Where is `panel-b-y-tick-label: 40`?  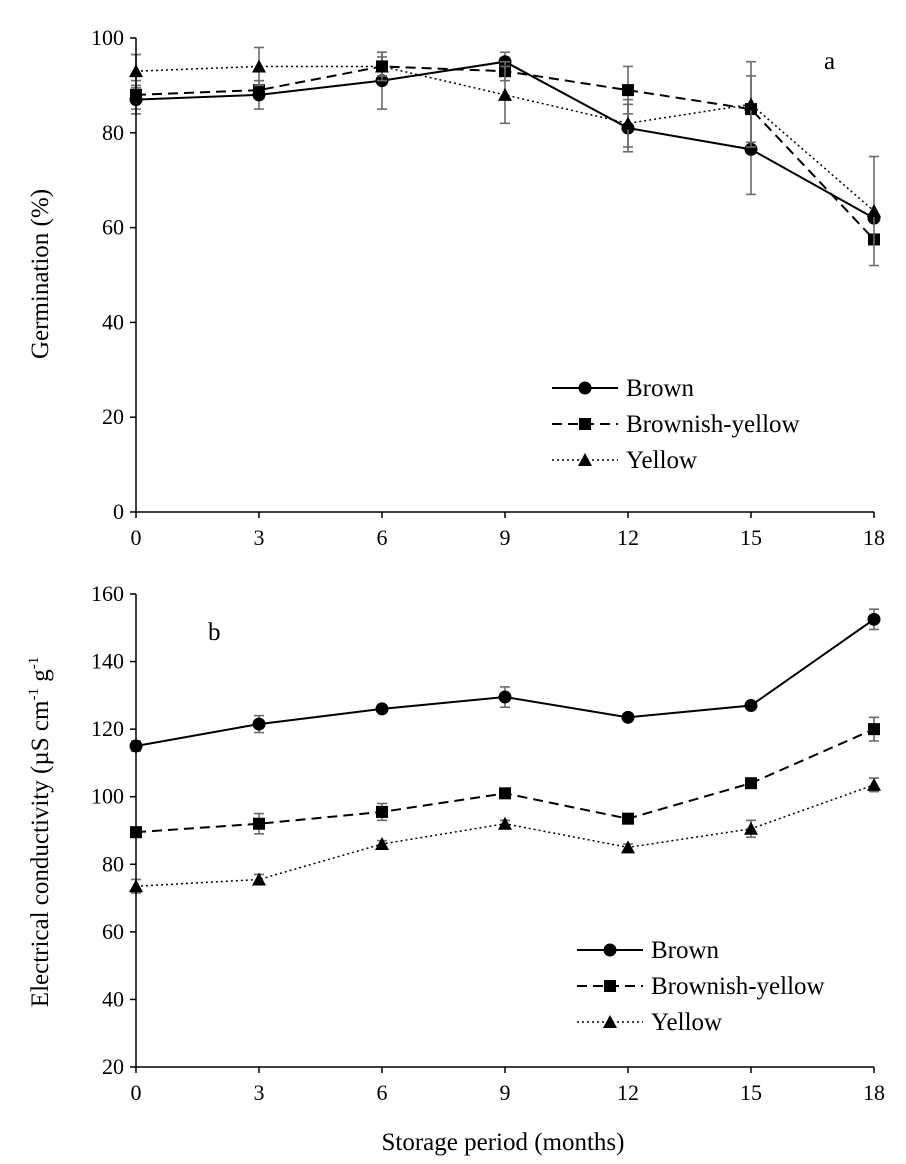 panel-b-y-tick-label: 40 is located at coordinates (113, 998).